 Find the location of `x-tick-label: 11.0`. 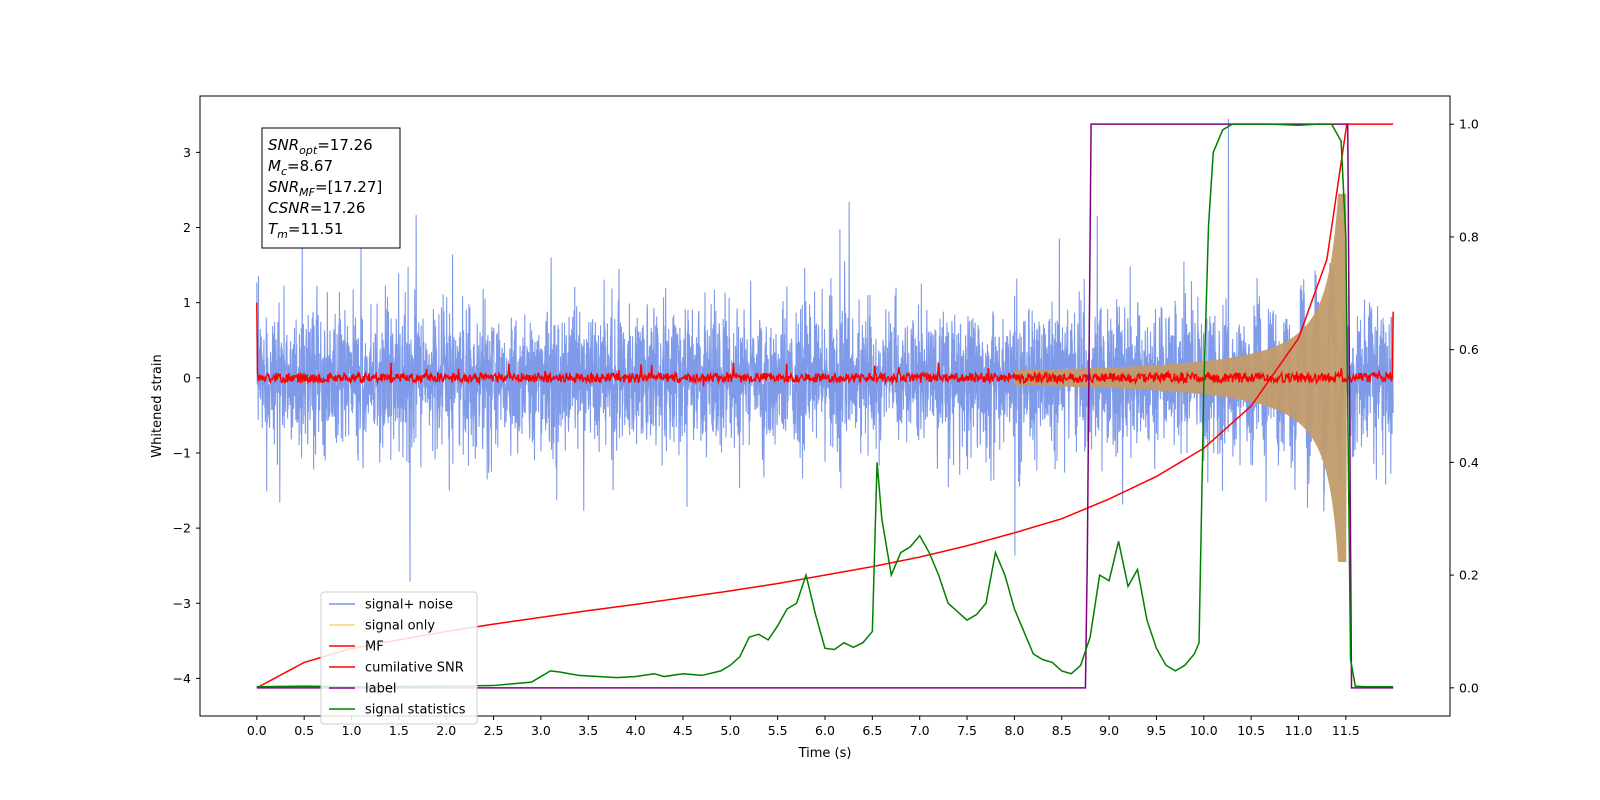

x-tick-label: 11.0 is located at coordinates (1299, 730).